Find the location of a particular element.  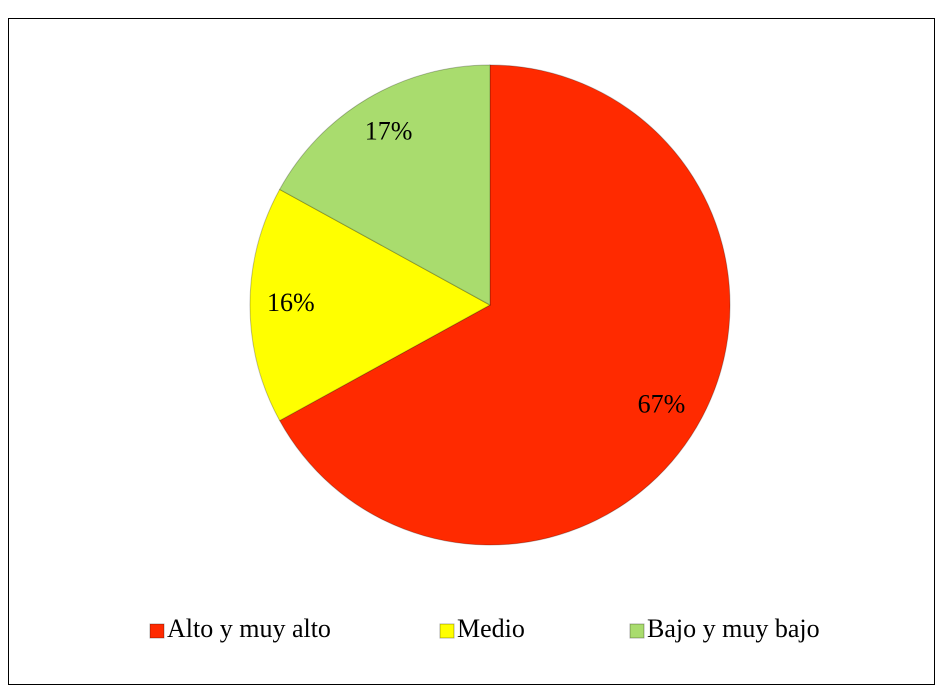

data-label: 17% is located at coordinates (389, 131).